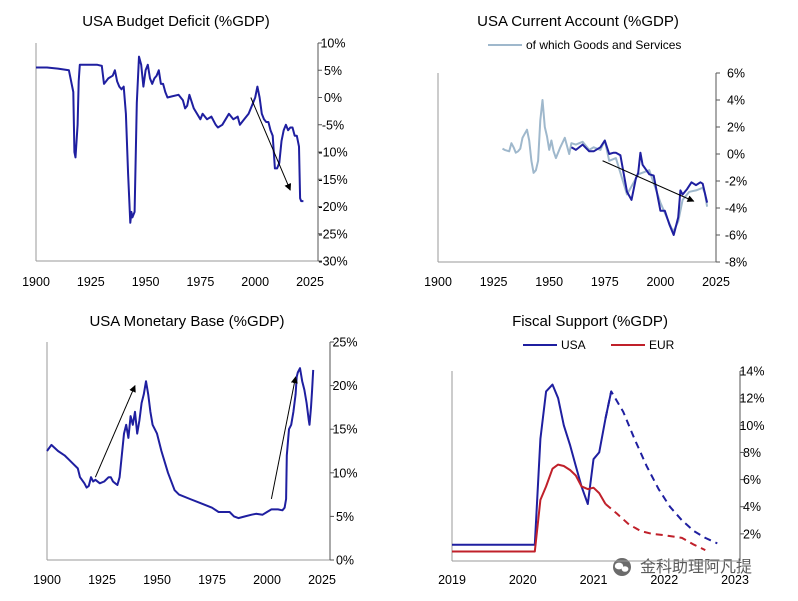 The image size is (798, 601). Describe the element at coordinates (529, 508) in the screenshot. I see `fiscal_support-series-eur` at that location.